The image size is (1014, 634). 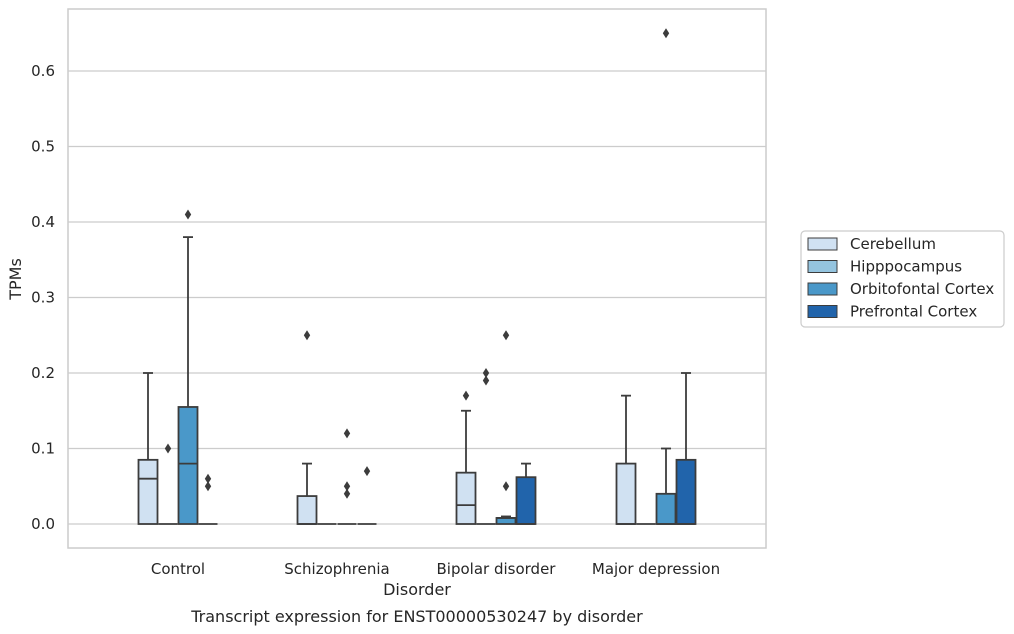 What do you see at coordinates (43, 524) in the screenshot?
I see `y-tick-label: 0.0` at bounding box center [43, 524].